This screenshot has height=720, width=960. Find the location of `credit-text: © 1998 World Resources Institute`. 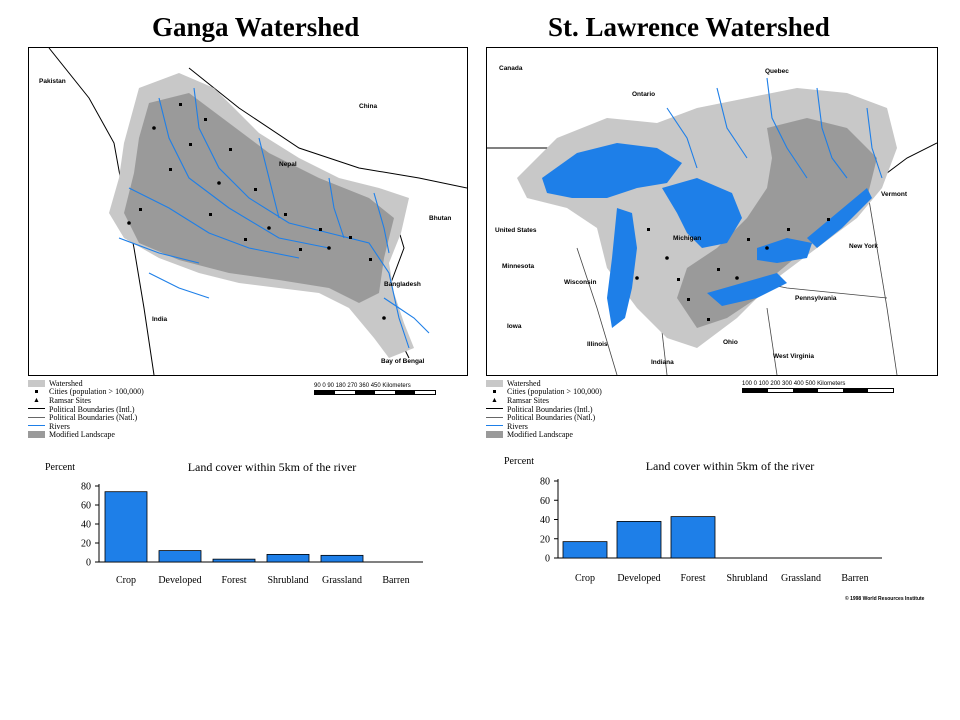

credit-text: © 1998 World Resources Institute is located at coordinates (885, 599).